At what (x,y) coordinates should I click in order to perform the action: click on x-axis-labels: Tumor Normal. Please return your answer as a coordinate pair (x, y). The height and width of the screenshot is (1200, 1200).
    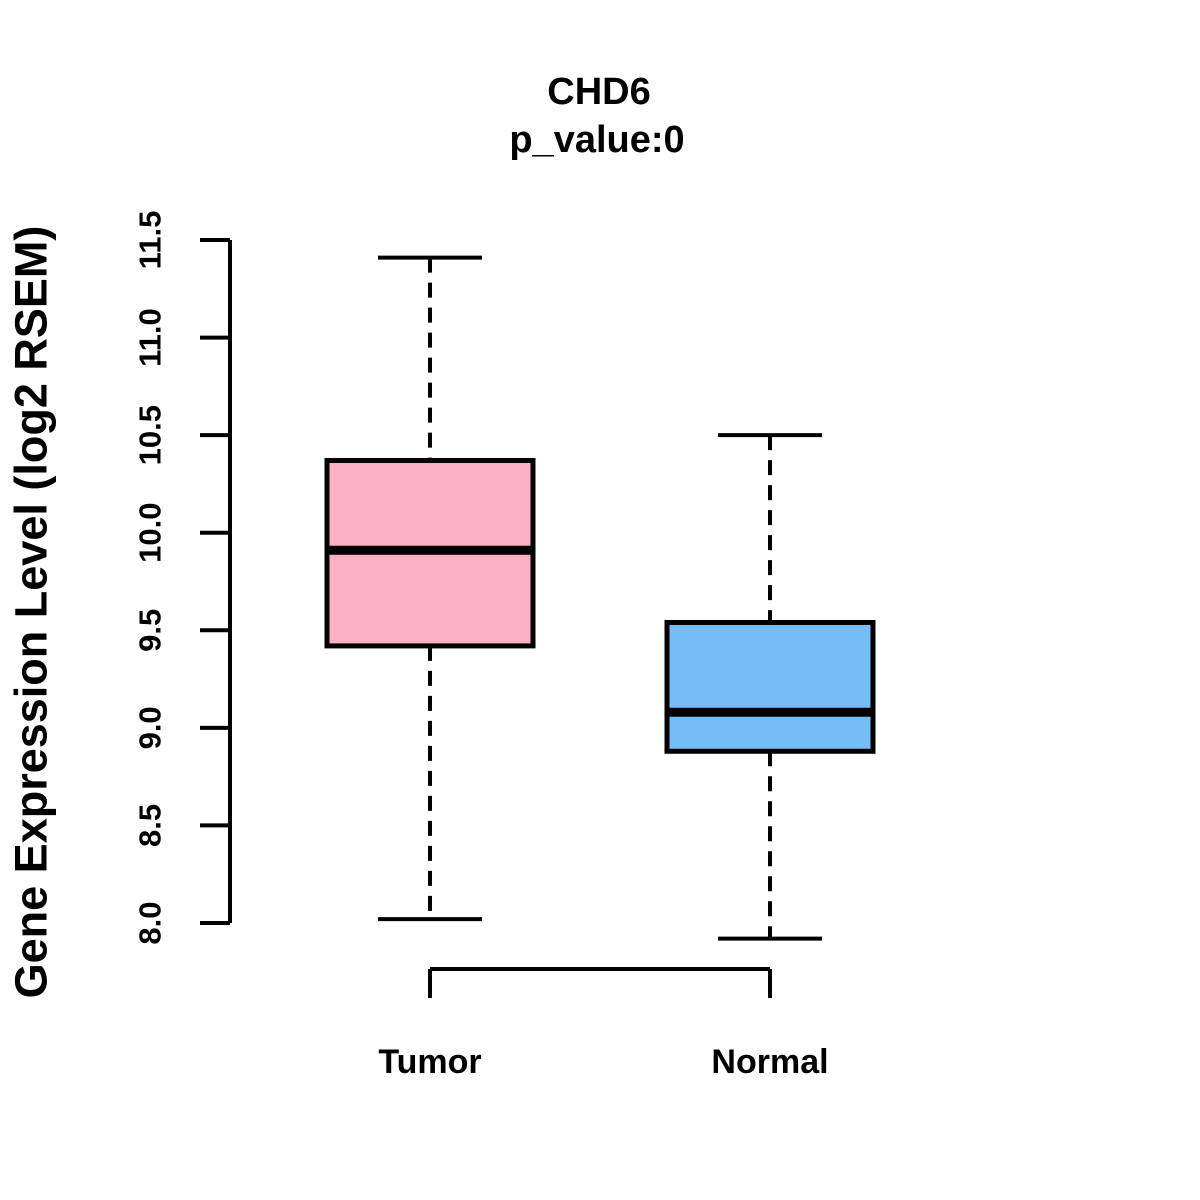
    Looking at the image, I should click on (603, 1062).